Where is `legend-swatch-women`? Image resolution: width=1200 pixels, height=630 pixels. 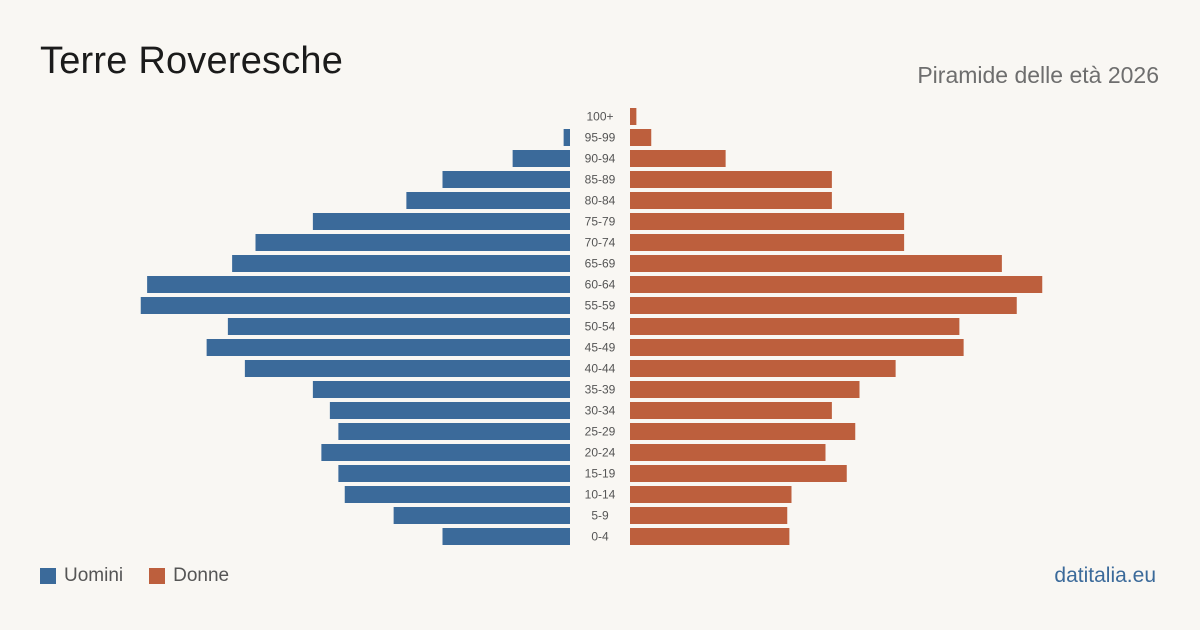
legend-swatch-women is located at coordinates (157, 576).